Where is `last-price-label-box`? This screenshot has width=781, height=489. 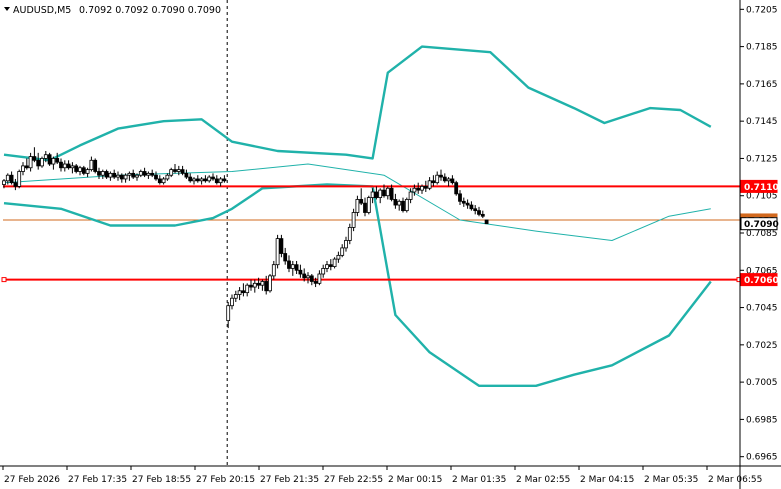
last-price-label-box is located at coordinates (759, 224).